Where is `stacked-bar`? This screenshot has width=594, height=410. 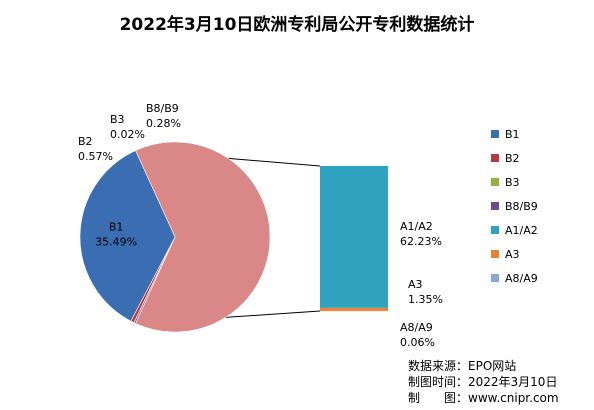
stacked-bar is located at coordinates (354, 239).